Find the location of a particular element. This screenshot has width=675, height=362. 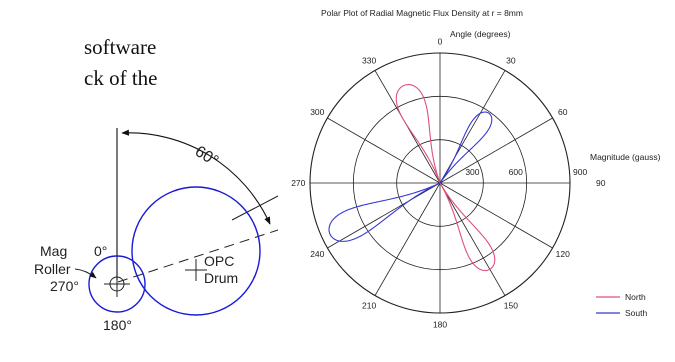

angle-tick-label-150: 150 is located at coordinates (511, 306).